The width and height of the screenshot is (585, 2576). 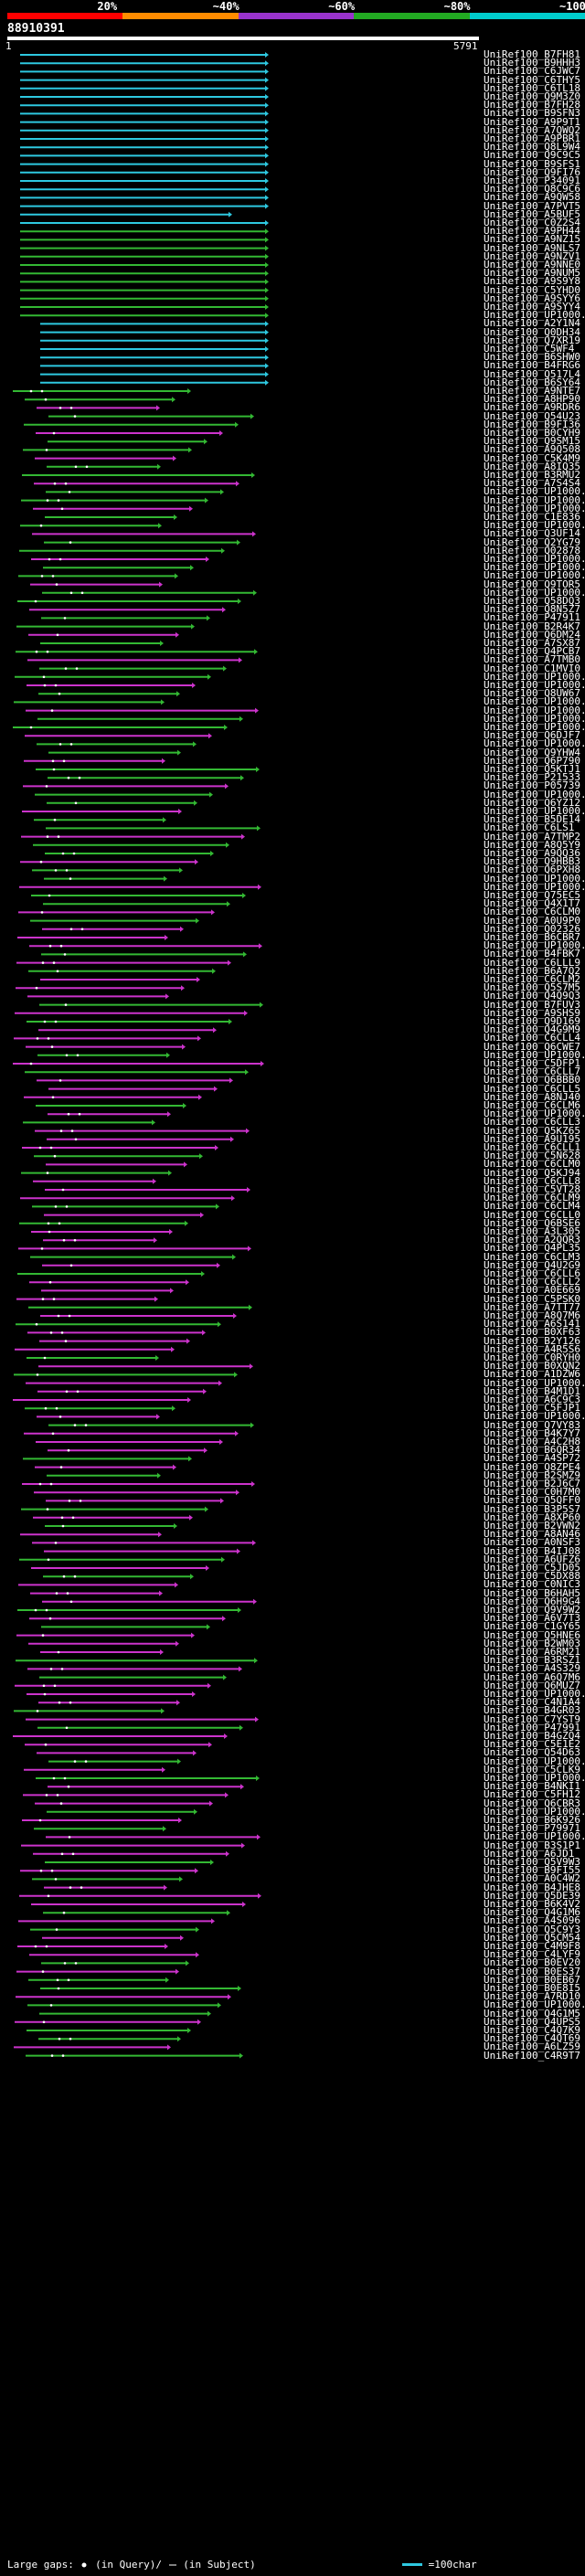 What do you see at coordinates (532, 584) in the screenshot?
I see `hit-link: UniRef100_Q9TOR5` at bounding box center [532, 584].